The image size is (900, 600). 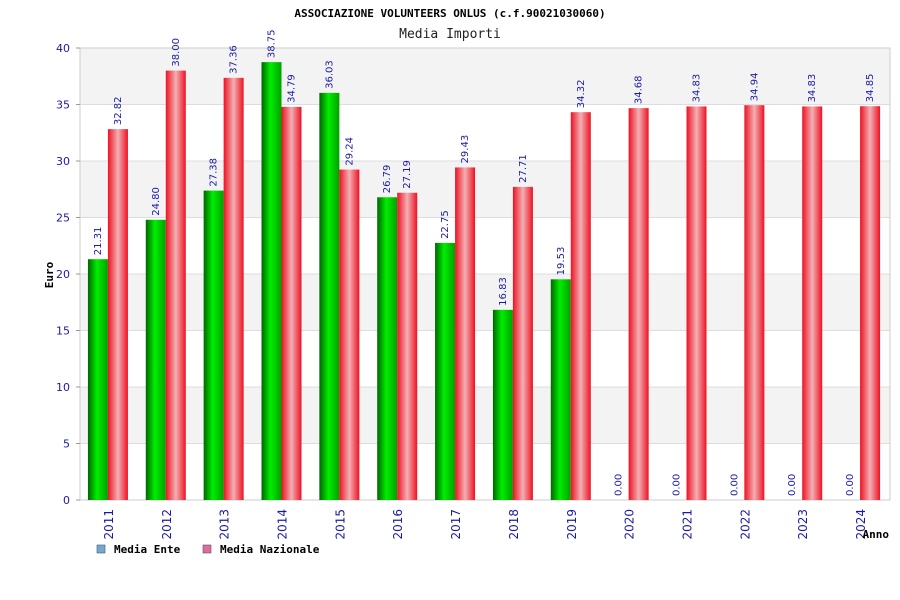 I want to click on x-tick-label: 2023, so click(x=803, y=524).